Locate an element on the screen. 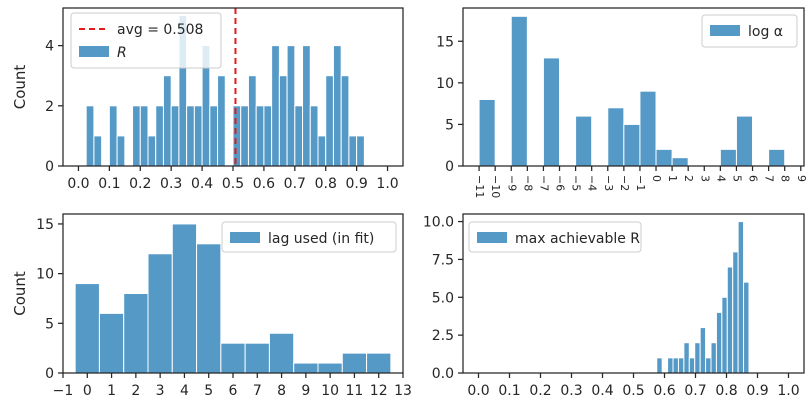 Image resolution: width=811 pixels, height=411 pixels. x-tick-label: 1.0 is located at coordinates (788, 391).